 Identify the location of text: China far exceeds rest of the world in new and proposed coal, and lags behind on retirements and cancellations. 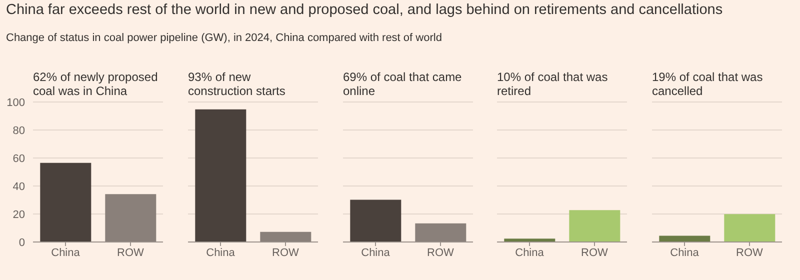
(364, 10).